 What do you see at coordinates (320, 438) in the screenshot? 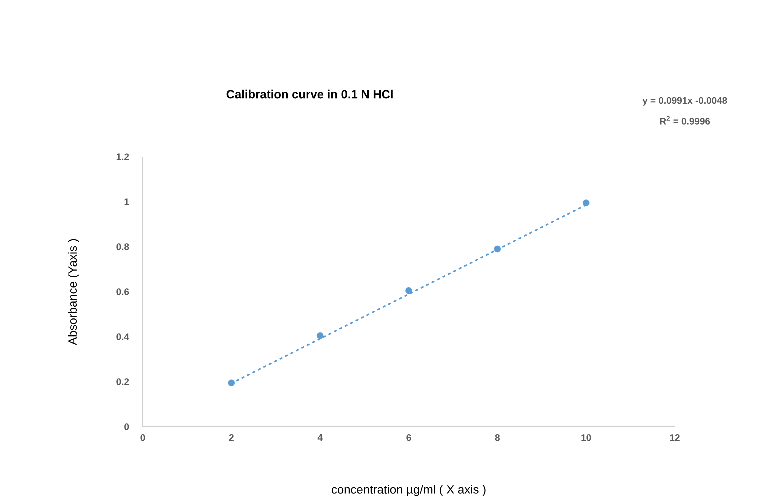
I see `x-tick-label: 4` at bounding box center [320, 438].